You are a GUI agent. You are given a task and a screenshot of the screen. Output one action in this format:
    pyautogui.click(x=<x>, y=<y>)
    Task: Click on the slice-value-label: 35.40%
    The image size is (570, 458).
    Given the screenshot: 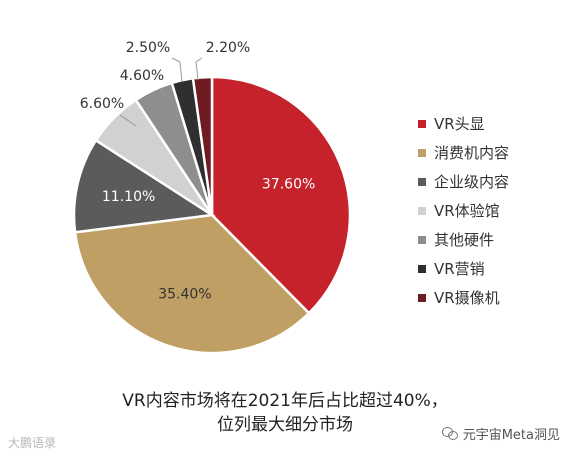 What is the action you would take?
    pyautogui.click(x=184, y=294)
    